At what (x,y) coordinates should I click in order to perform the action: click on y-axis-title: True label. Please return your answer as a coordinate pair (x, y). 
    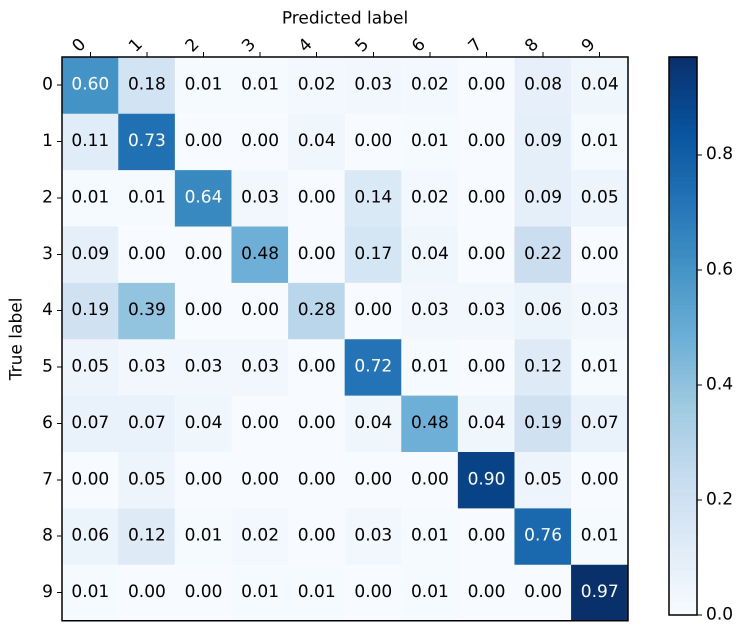
    Looking at the image, I should click on (16, 340).